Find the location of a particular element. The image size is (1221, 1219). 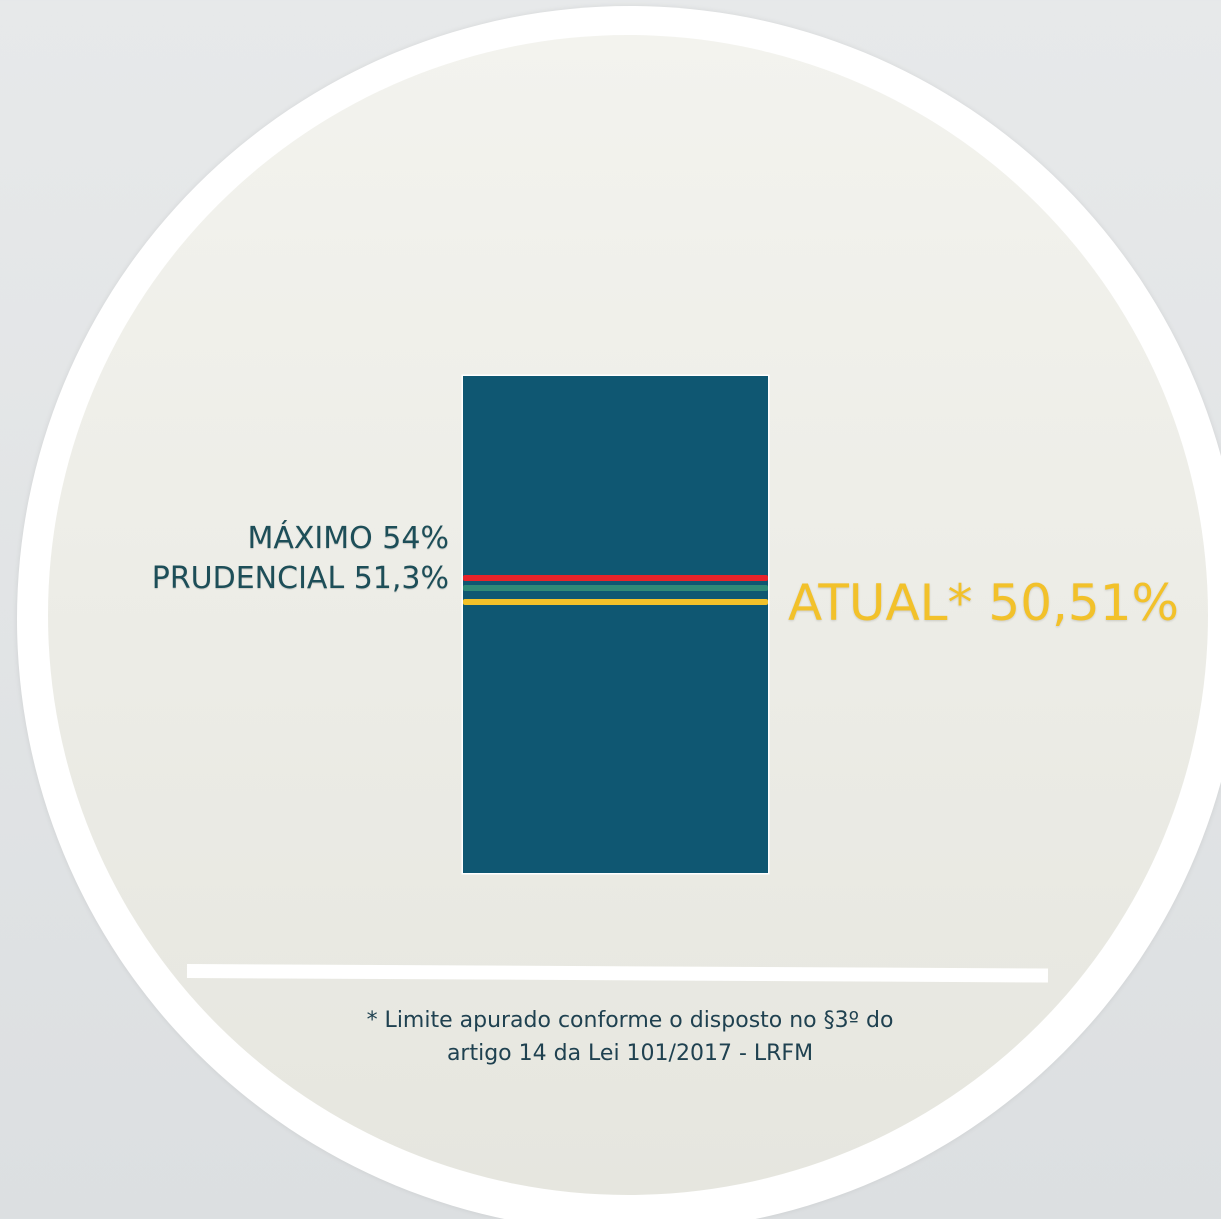

maximo-label: MÁXIMO 54% is located at coordinates (348, 538).